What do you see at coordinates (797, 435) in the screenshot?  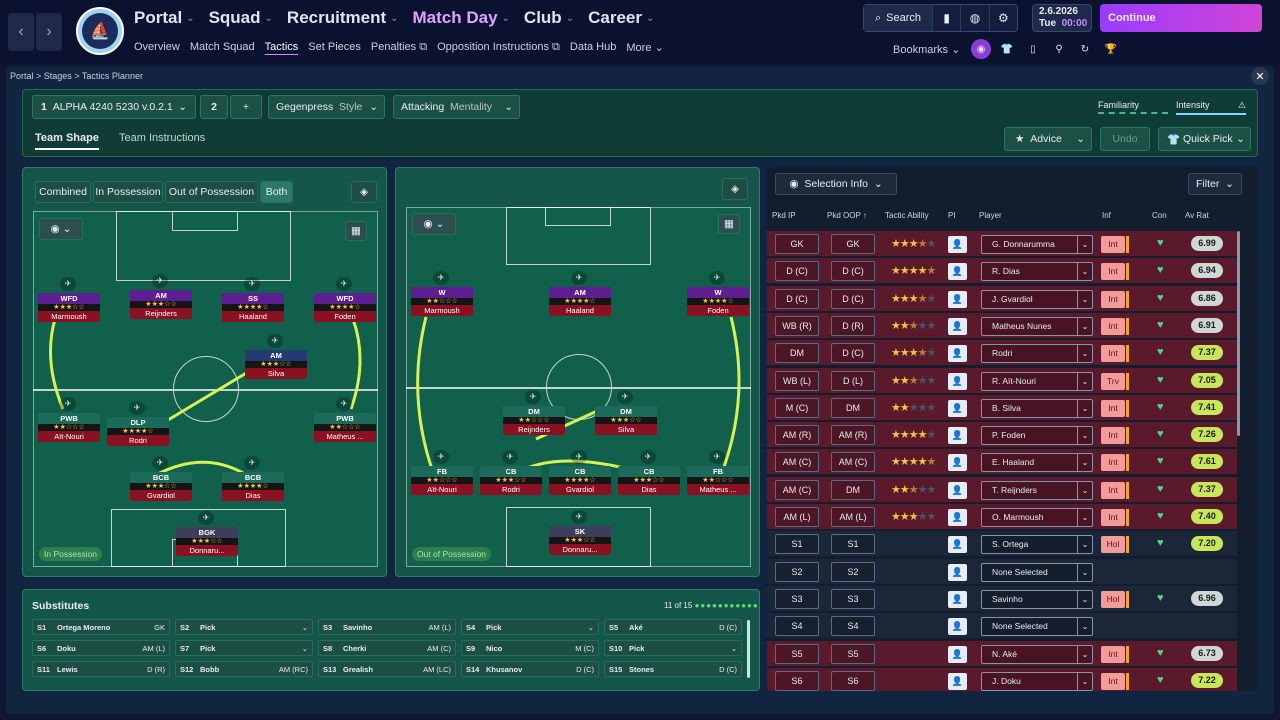 I see `picked-ip-position: AM (R)` at bounding box center [797, 435].